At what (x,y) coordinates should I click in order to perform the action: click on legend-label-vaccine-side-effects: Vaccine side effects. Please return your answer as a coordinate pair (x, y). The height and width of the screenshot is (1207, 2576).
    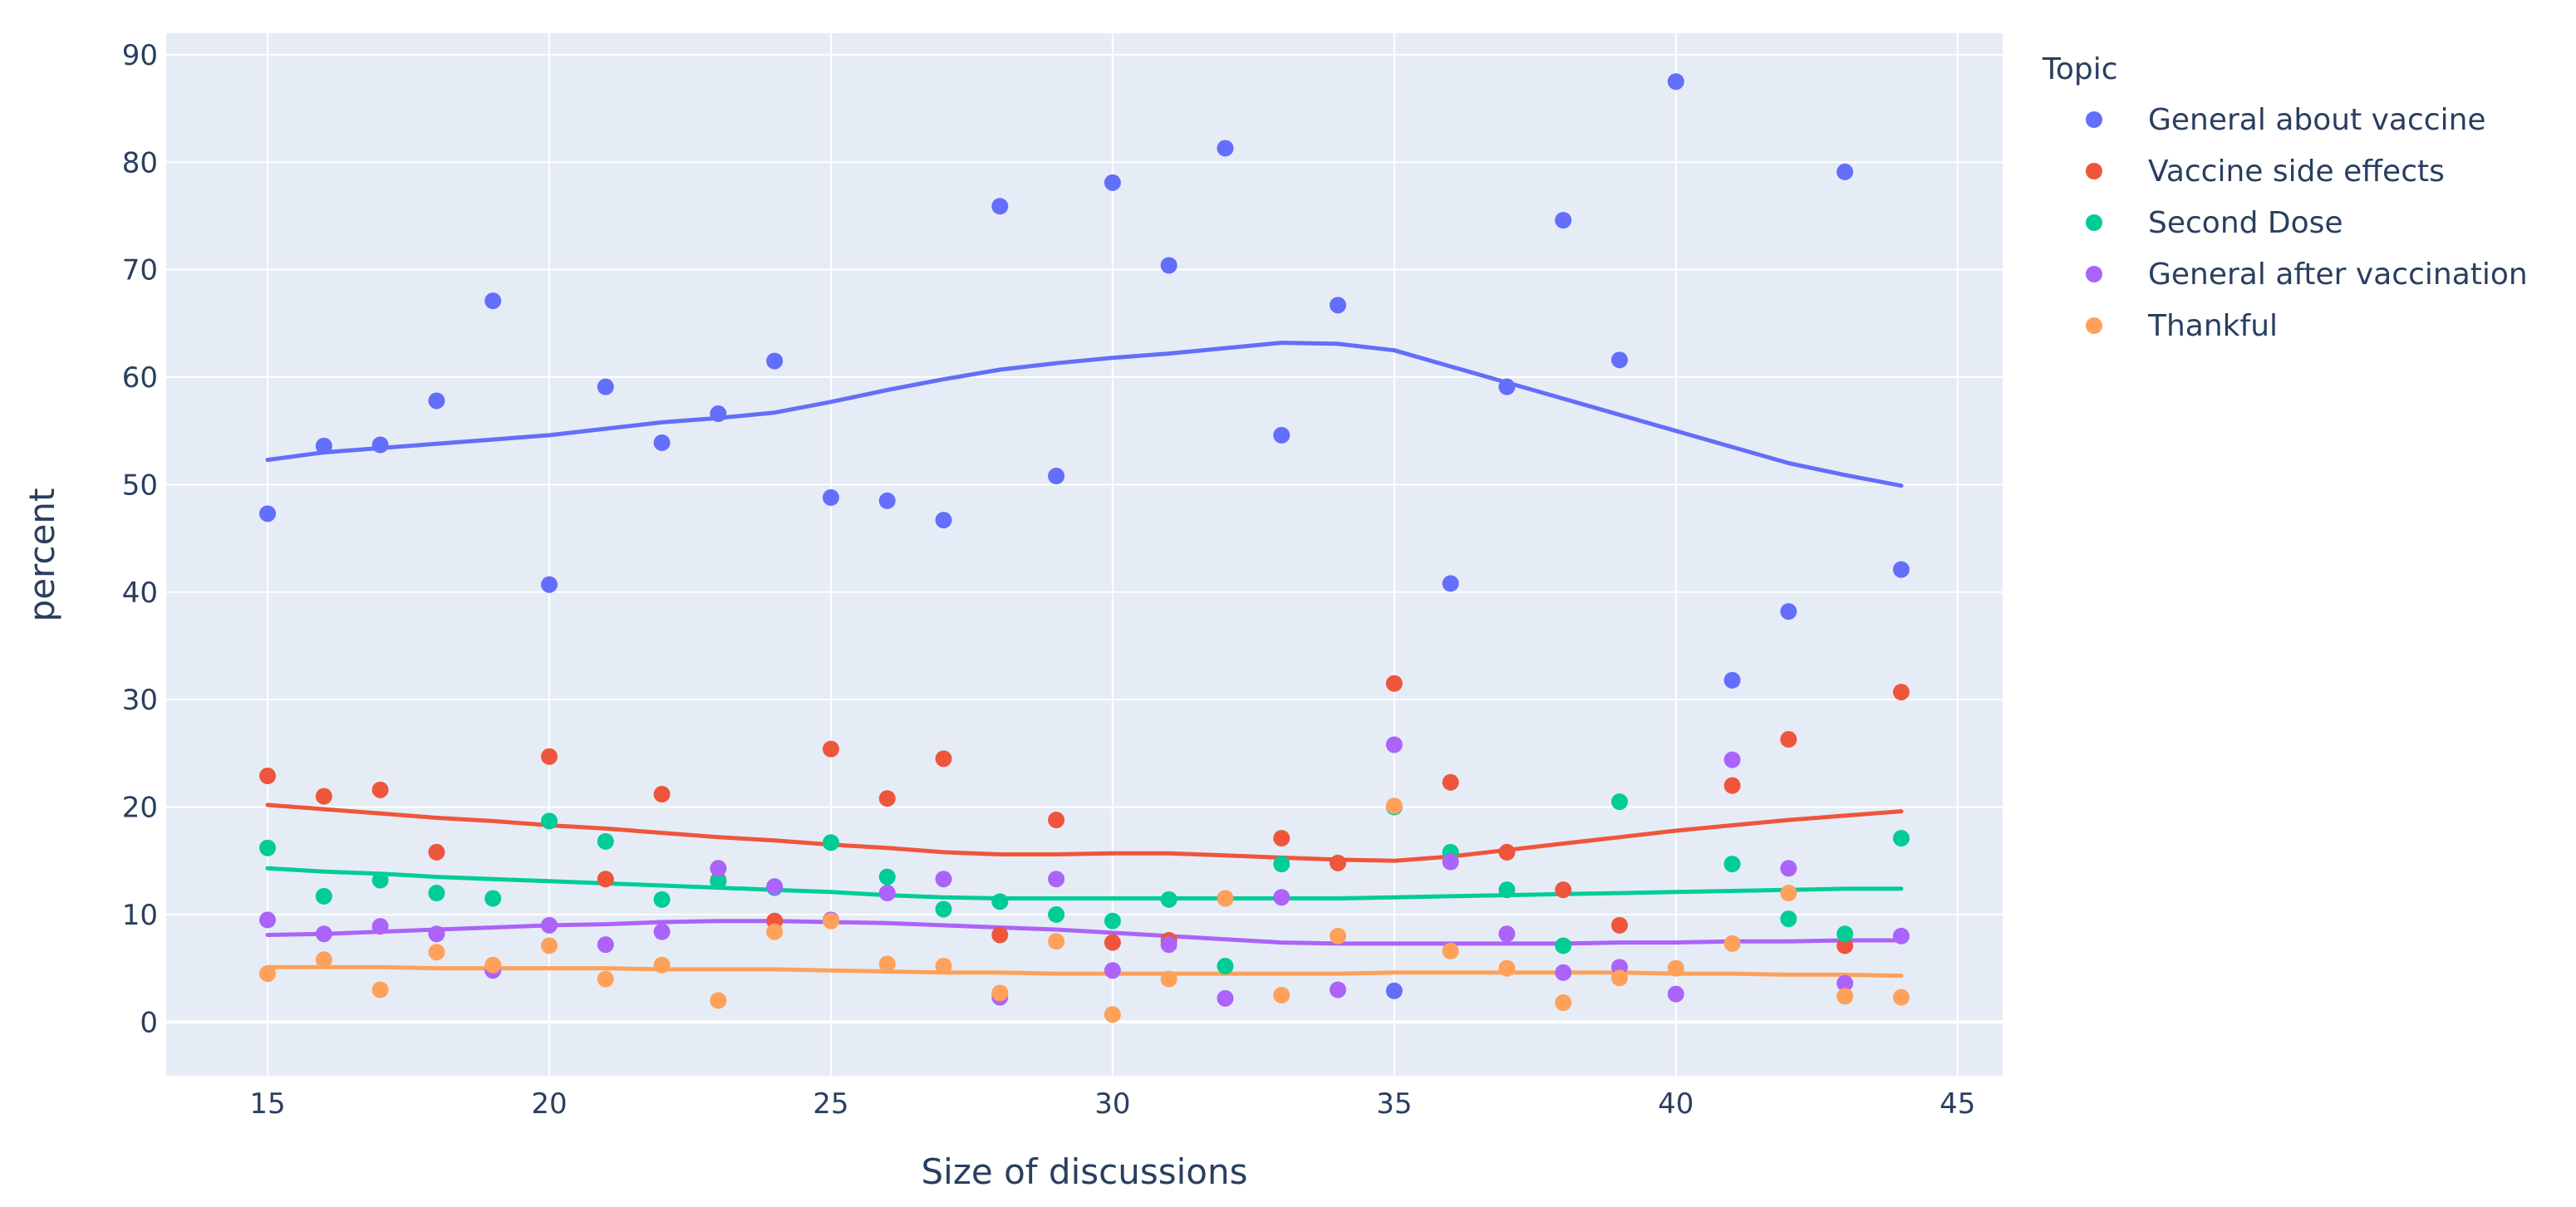
    Looking at the image, I should click on (2296, 172).